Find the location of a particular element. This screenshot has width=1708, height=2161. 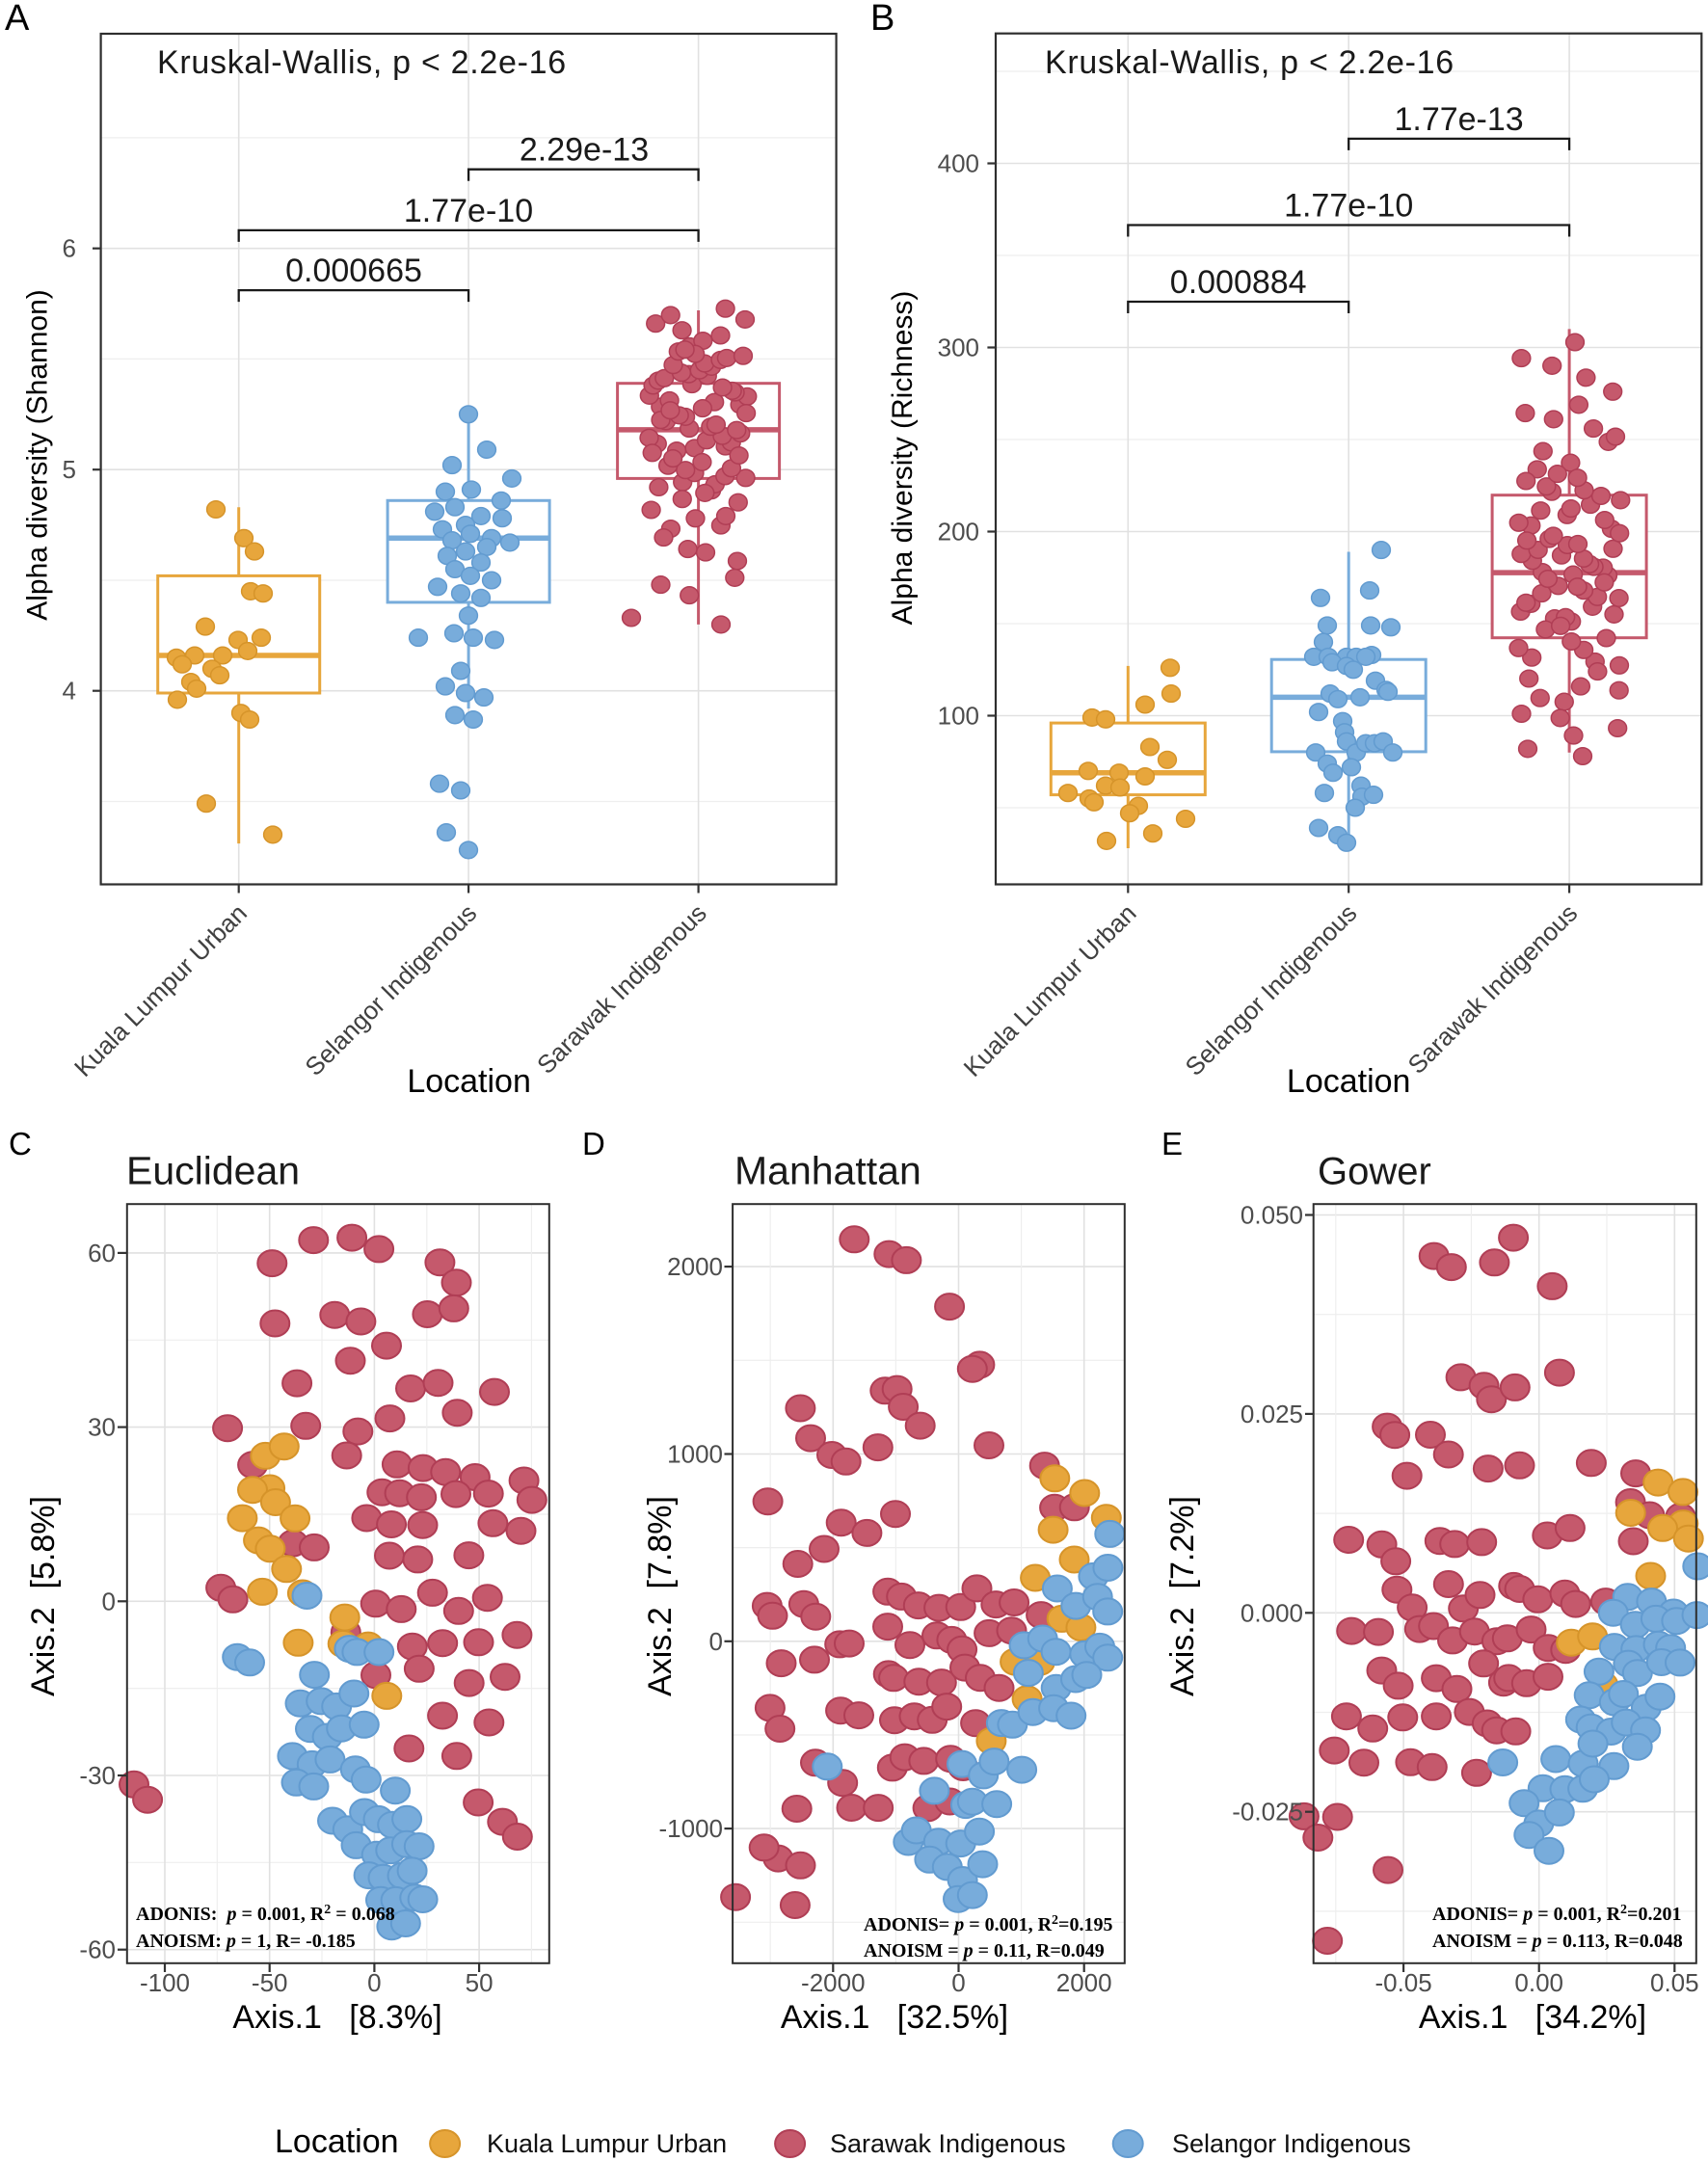

svg-text: B is located at coordinates (882, 19).